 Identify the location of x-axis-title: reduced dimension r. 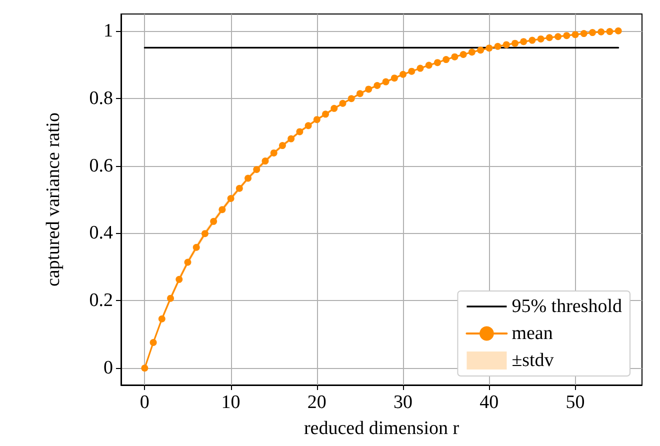
(382, 428).